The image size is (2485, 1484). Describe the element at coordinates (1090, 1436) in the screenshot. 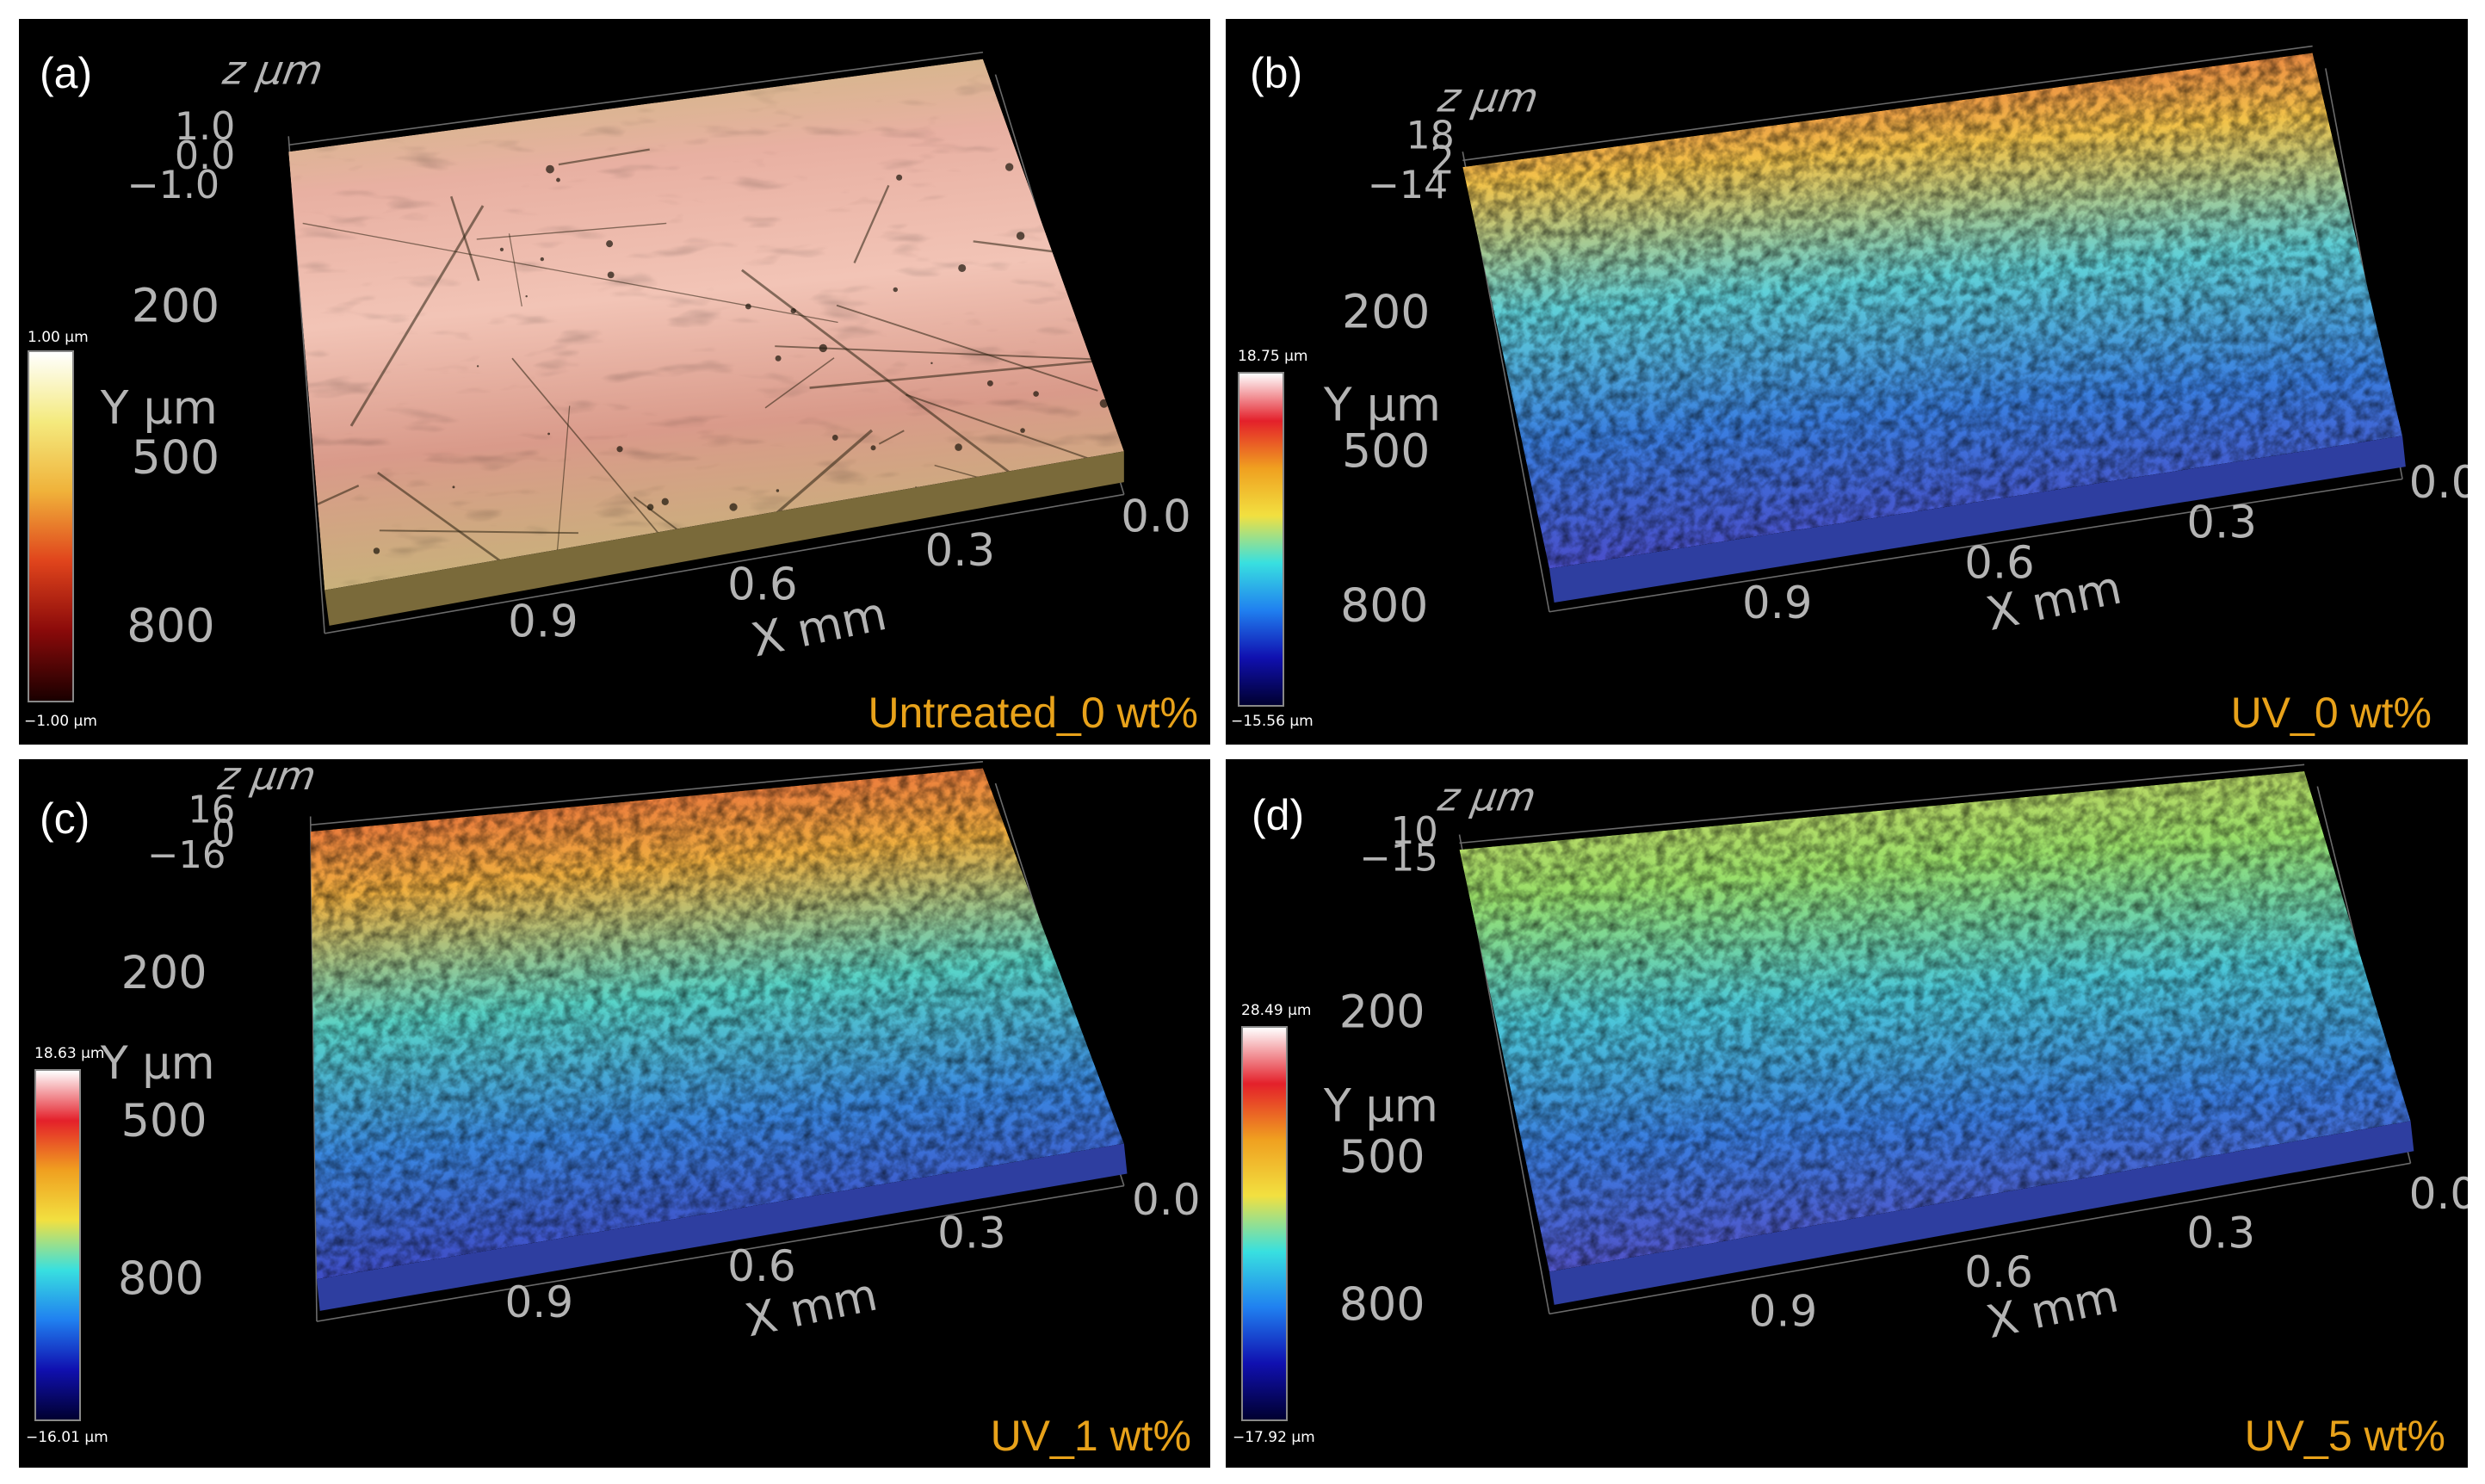

I see `panel-caption: UV_1 wt%` at that location.